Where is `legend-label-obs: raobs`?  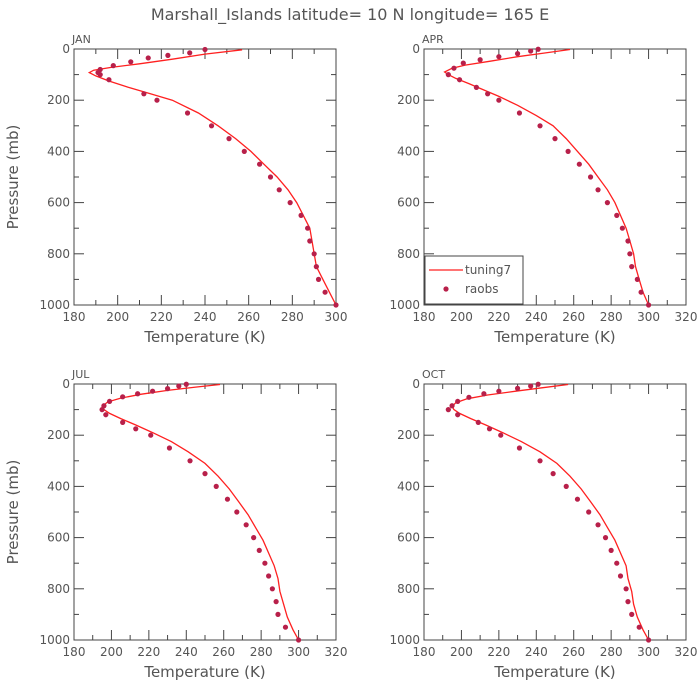 legend-label-obs: raobs is located at coordinates (482, 289).